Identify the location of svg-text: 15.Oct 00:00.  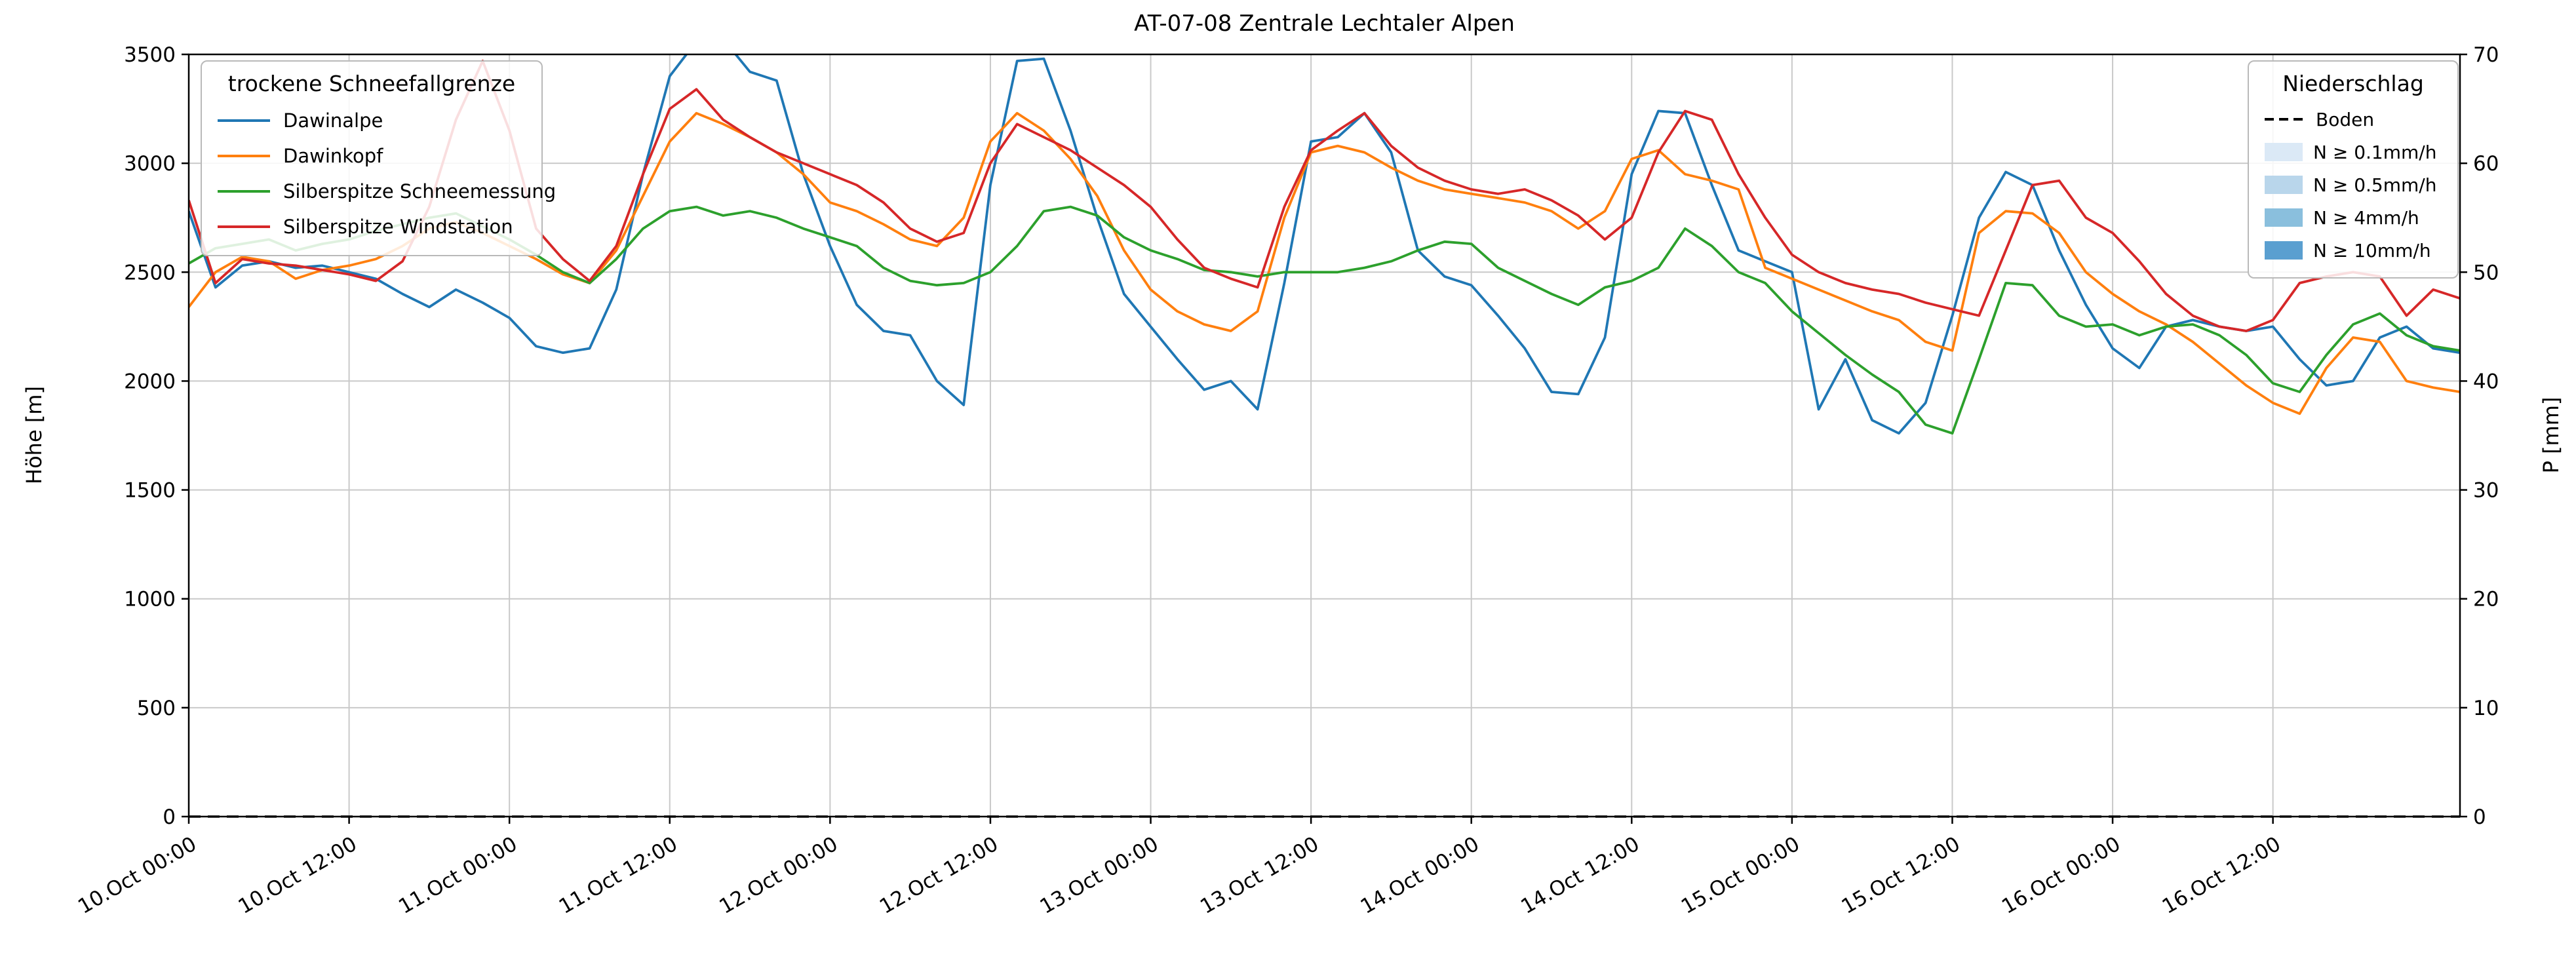
(1740, 875).